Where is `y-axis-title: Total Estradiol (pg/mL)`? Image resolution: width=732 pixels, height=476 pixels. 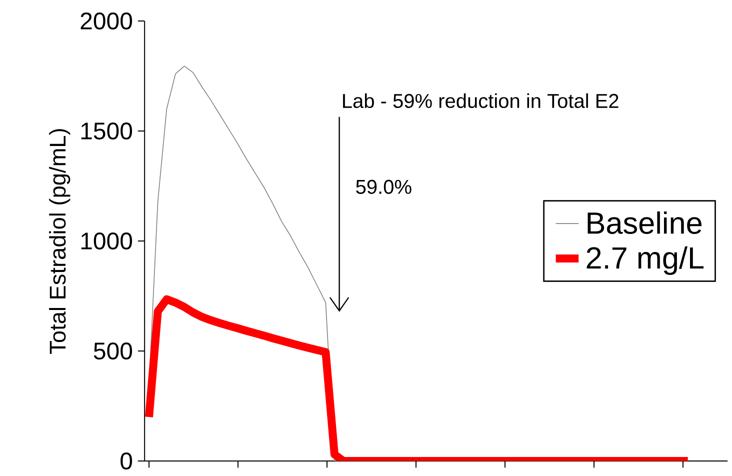
y-axis-title: Total Estradiol (pg/mL) is located at coordinates (59, 241).